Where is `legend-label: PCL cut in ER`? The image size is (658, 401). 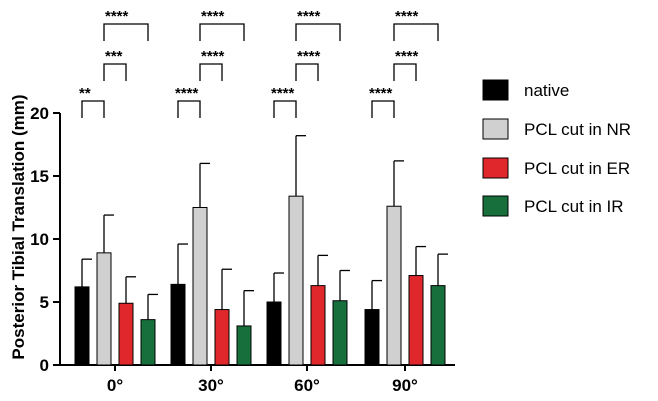
legend-label: PCL cut in ER is located at coordinates (577, 168).